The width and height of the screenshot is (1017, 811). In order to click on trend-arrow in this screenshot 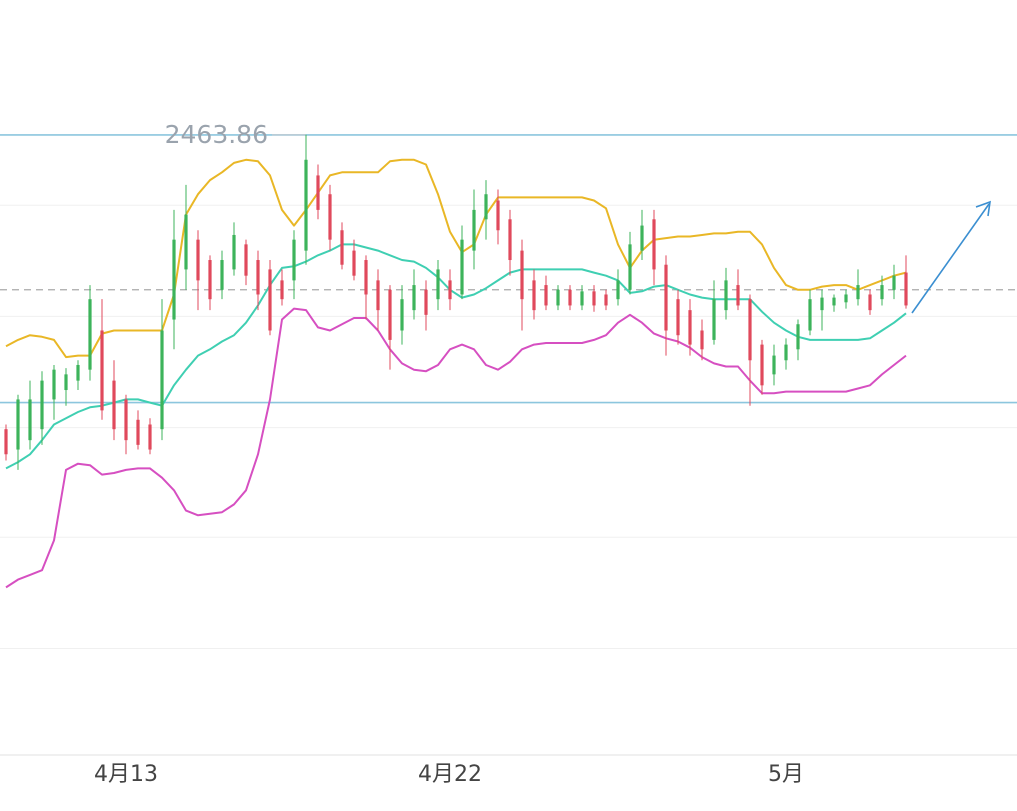, I will do `click(951, 257)`.